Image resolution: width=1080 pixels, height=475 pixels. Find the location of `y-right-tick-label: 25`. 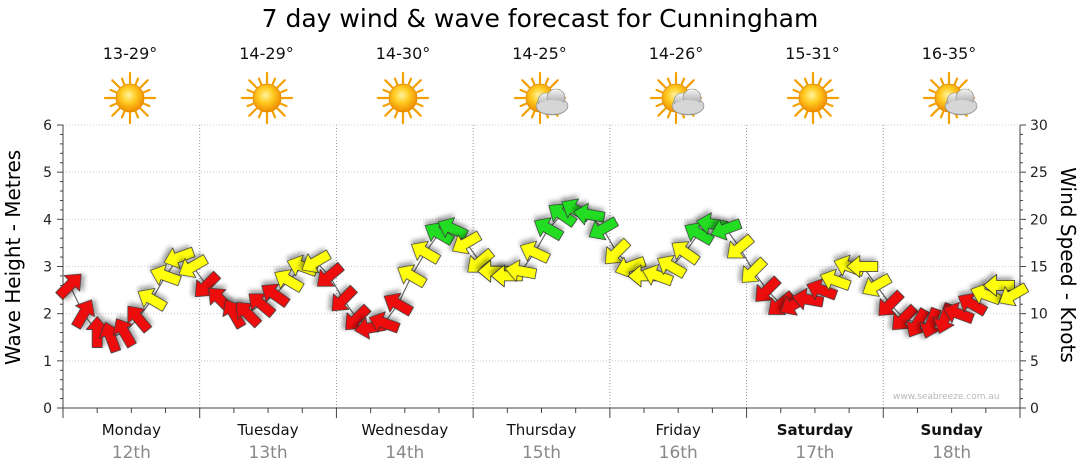

y-right-tick-label: 25 is located at coordinates (1039, 173).